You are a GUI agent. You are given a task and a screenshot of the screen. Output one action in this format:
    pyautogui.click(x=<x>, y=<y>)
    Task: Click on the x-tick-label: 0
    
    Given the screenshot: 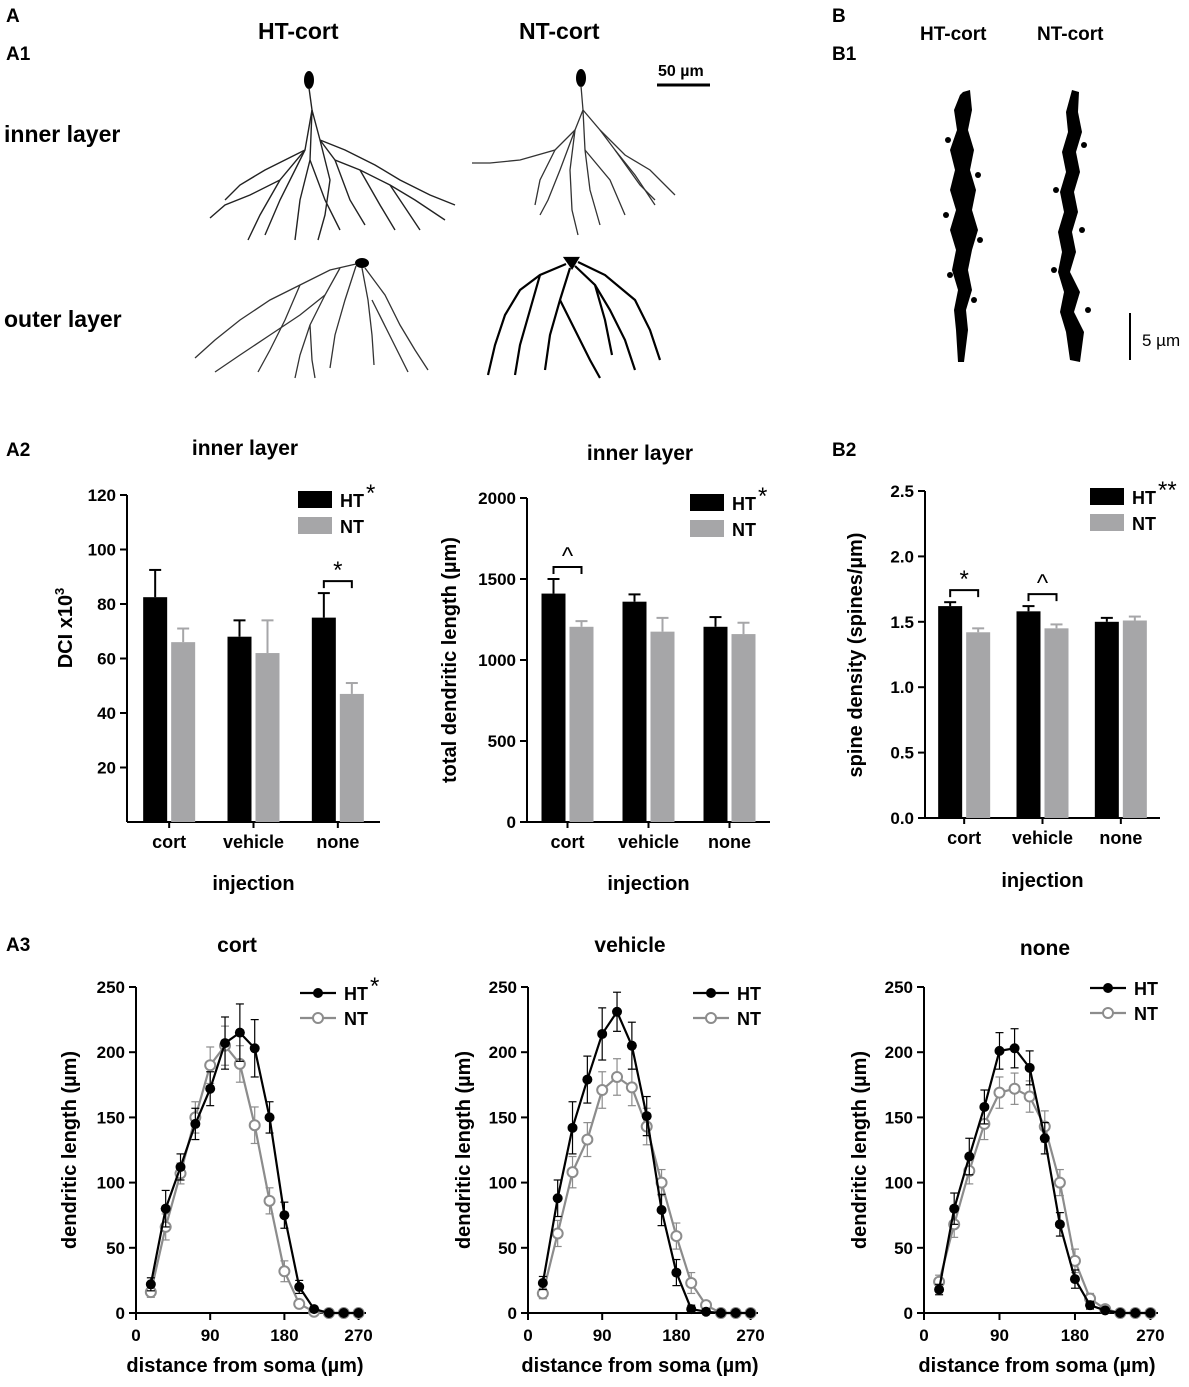 What is the action you would take?
    pyautogui.click(x=527, y=1335)
    